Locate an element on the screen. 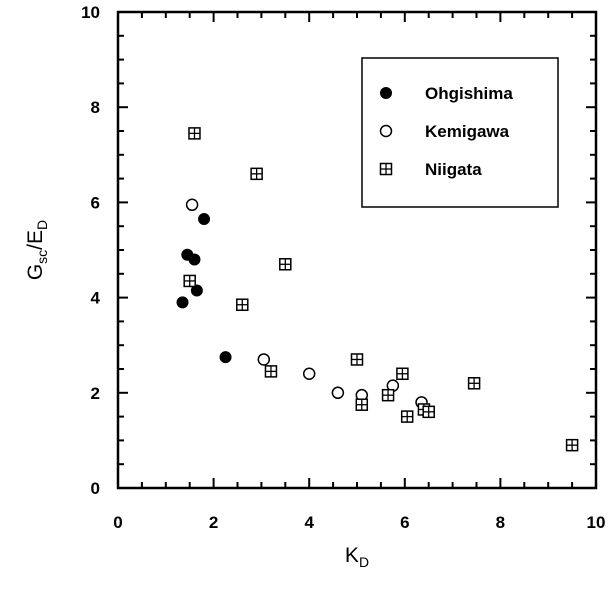 Image resolution: width=609 pixels, height=589 pixels. legend-box is located at coordinates (460, 132).